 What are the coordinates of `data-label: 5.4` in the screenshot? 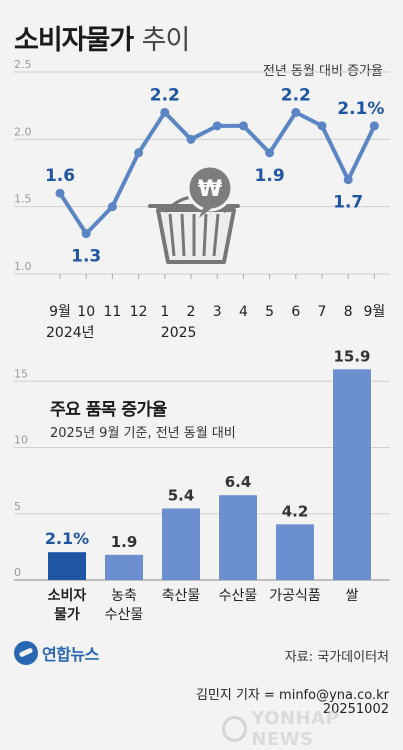 It's located at (181, 495).